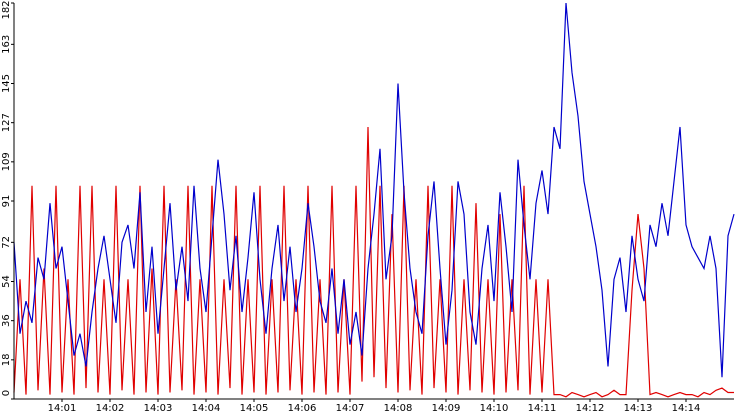  I want to click on x-tick-label: 14:08, so click(398, 408).